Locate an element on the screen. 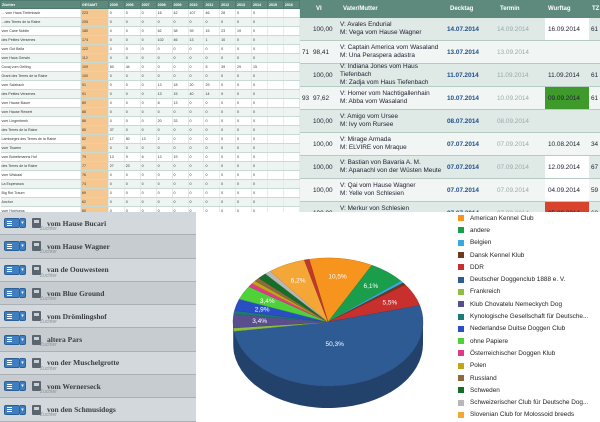 The height and width of the screenshot is (422, 600). stats-row: vom Gut Bella 122 0 0 0 0 0 0 0 0 0 0 is located at coordinates (150, 49).